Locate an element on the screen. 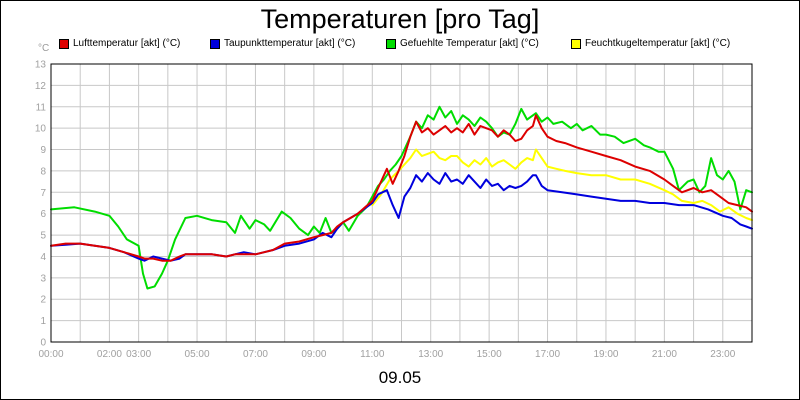 The image size is (800, 400). x-tick-label: 09:00 is located at coordinates (313, 354).